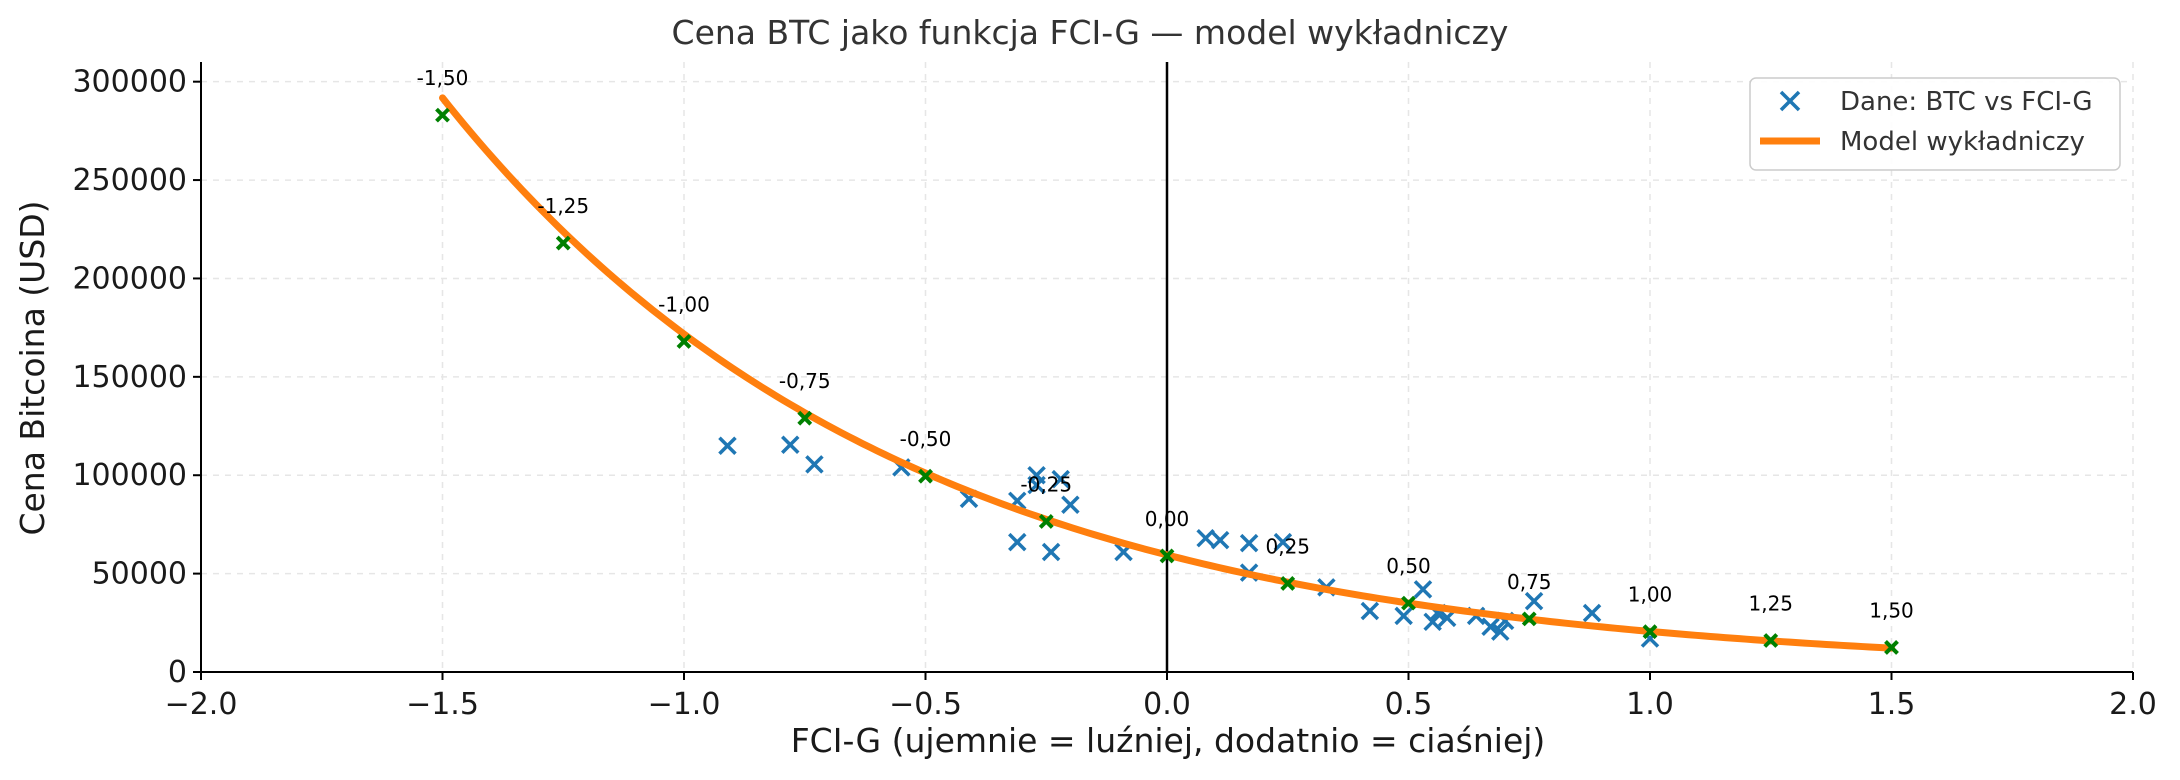 The height and width of the screenshot is (780, 2180). I want to click on x-tick-label: −0.5, so click(925, 704).